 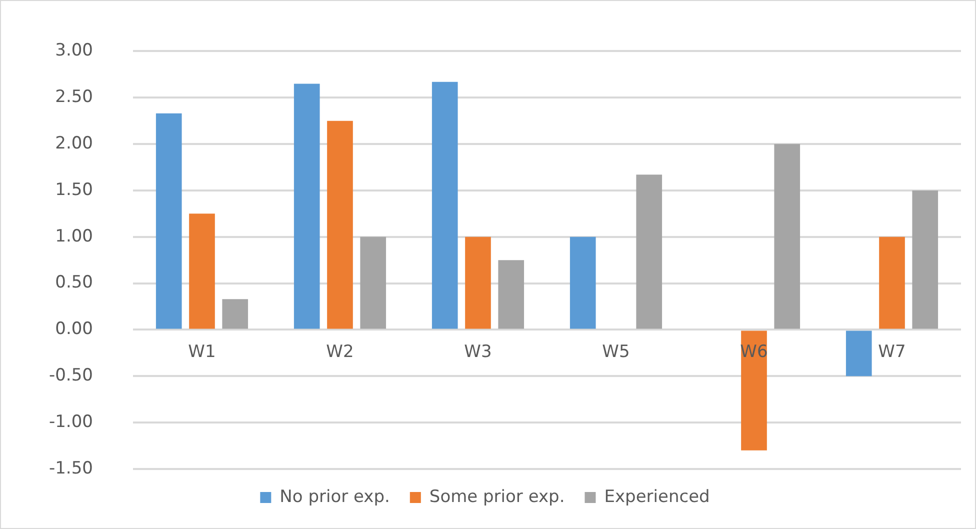 I want to click on y-tick-label: 2.00, so click(x=74, y=143).